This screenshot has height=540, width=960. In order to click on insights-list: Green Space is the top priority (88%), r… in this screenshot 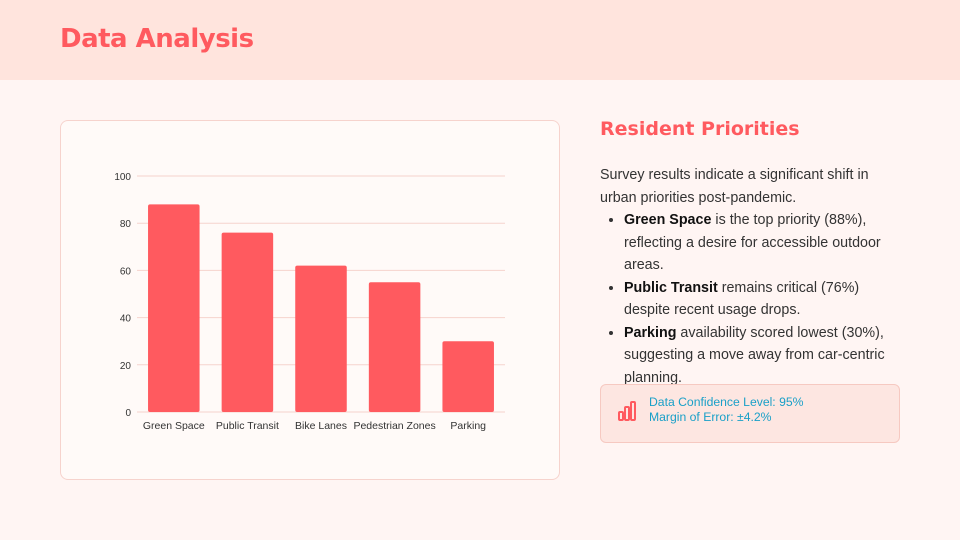, I will do `click(750, 299)`.